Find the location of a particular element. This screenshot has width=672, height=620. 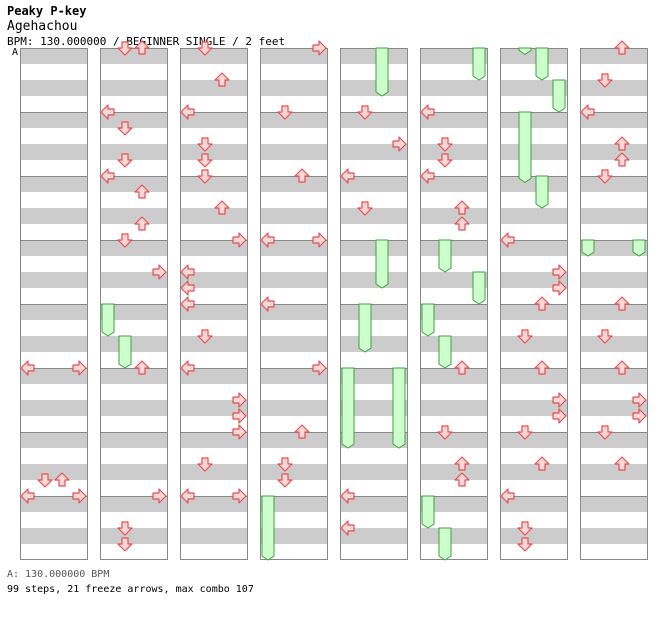

song-title: Agehachou is located at coordinates (42, 26).